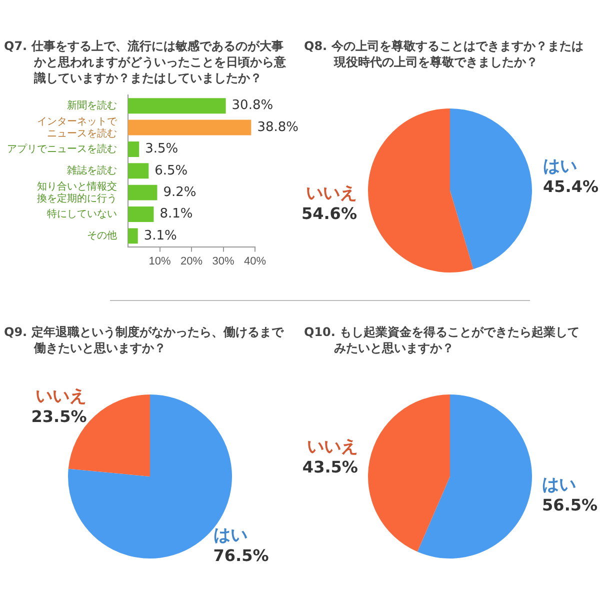  I want to click on x-tick-label: 20%, so click(191, 261).